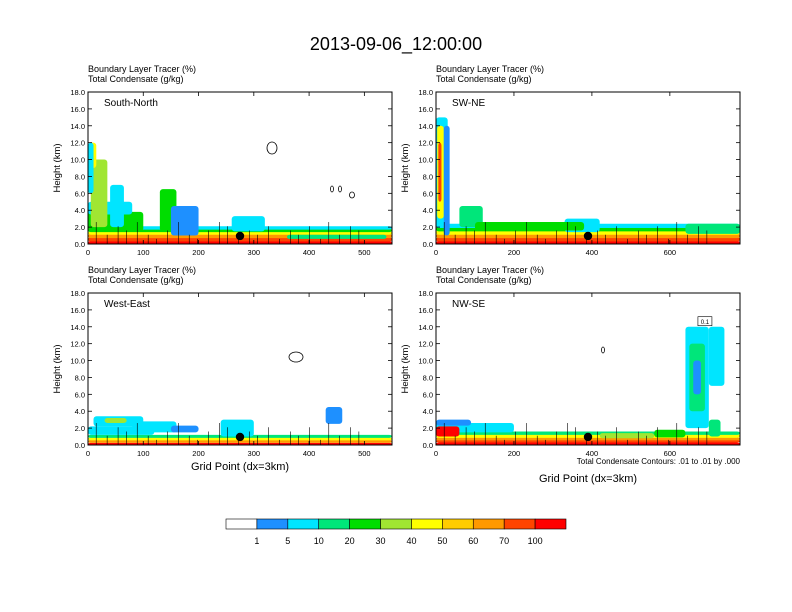  Describe the element at coordinates (411, 541) in the screenshot. I see `colorbar-label: 40` at that location.